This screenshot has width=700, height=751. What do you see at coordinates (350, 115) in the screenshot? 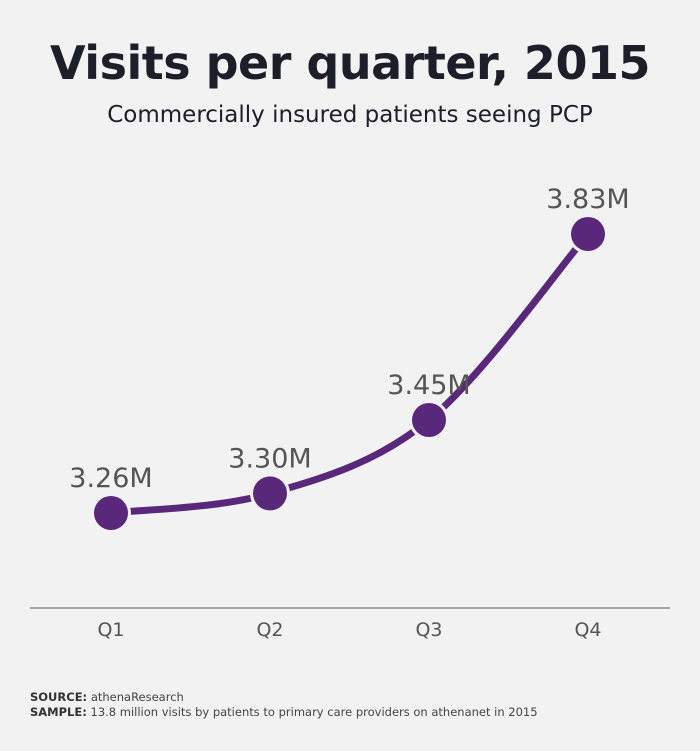
I see `chart-subtitle: Commercially insured patients seeing PCP` at bounding box center [350, 115].